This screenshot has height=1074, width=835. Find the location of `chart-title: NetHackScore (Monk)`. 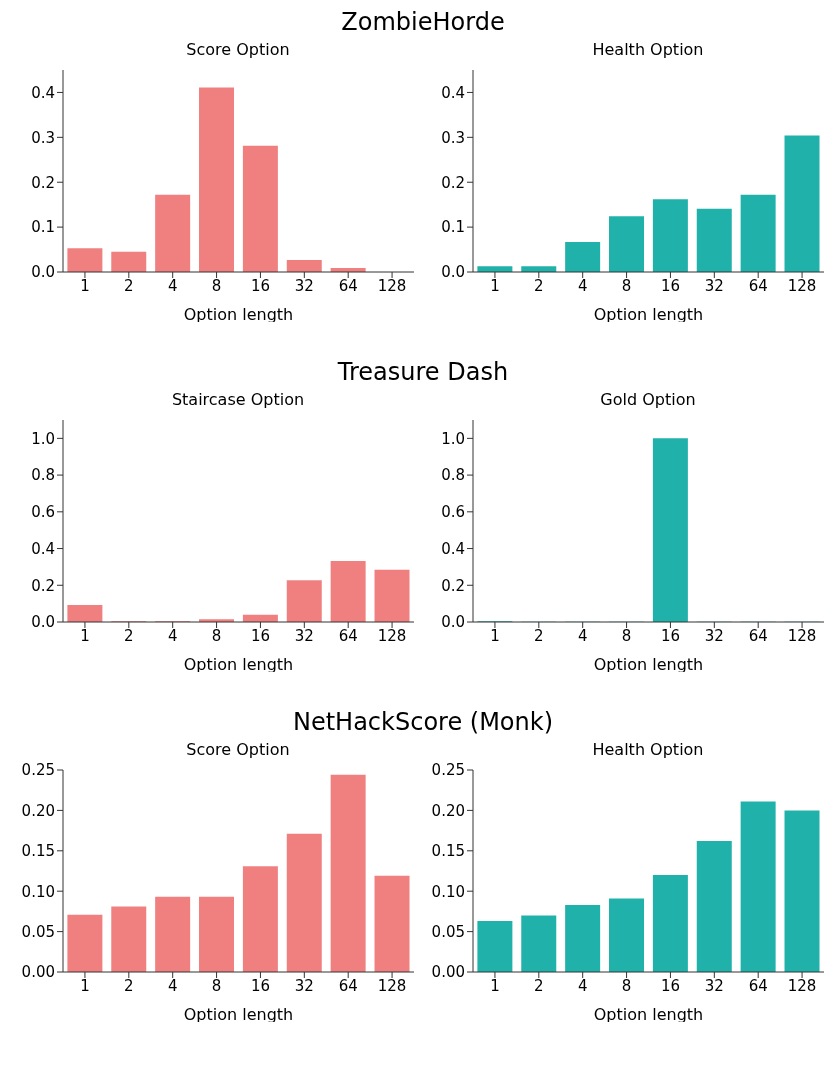

chart-title: NetHackScore (Monk) is located at coordinates (423, 723).